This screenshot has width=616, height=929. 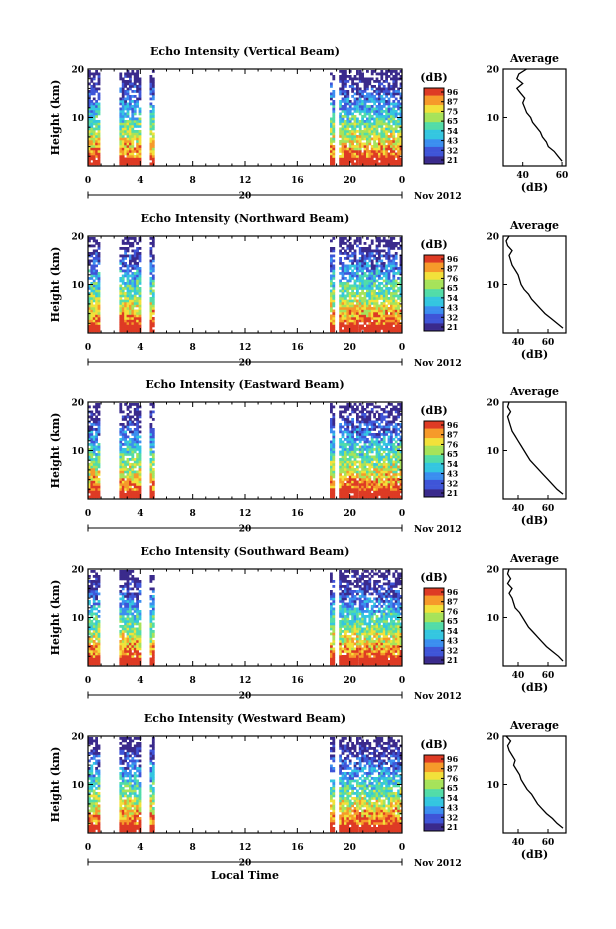 I want to click on colorbar-tick-label: 76, so click(x=453, y=444).